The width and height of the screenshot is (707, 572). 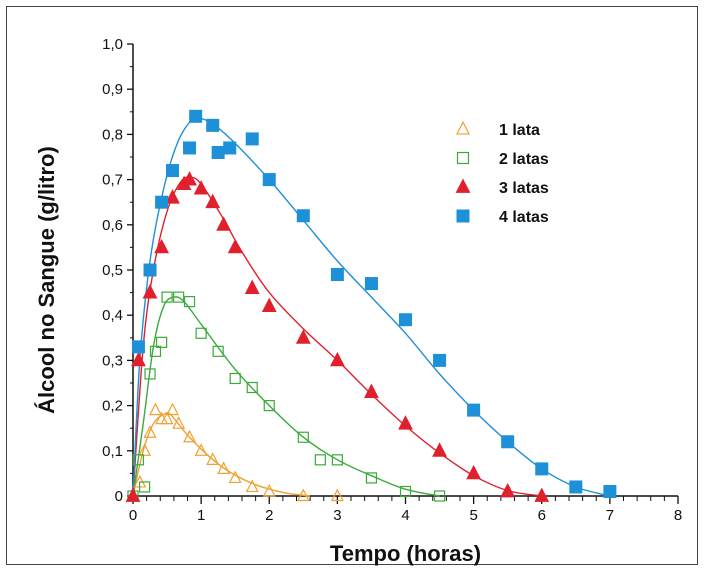 What do you see at coordinates (112, 134) in the screenshot?
I see `y-tick-label: 0,8` at bounding box center [112, 134].